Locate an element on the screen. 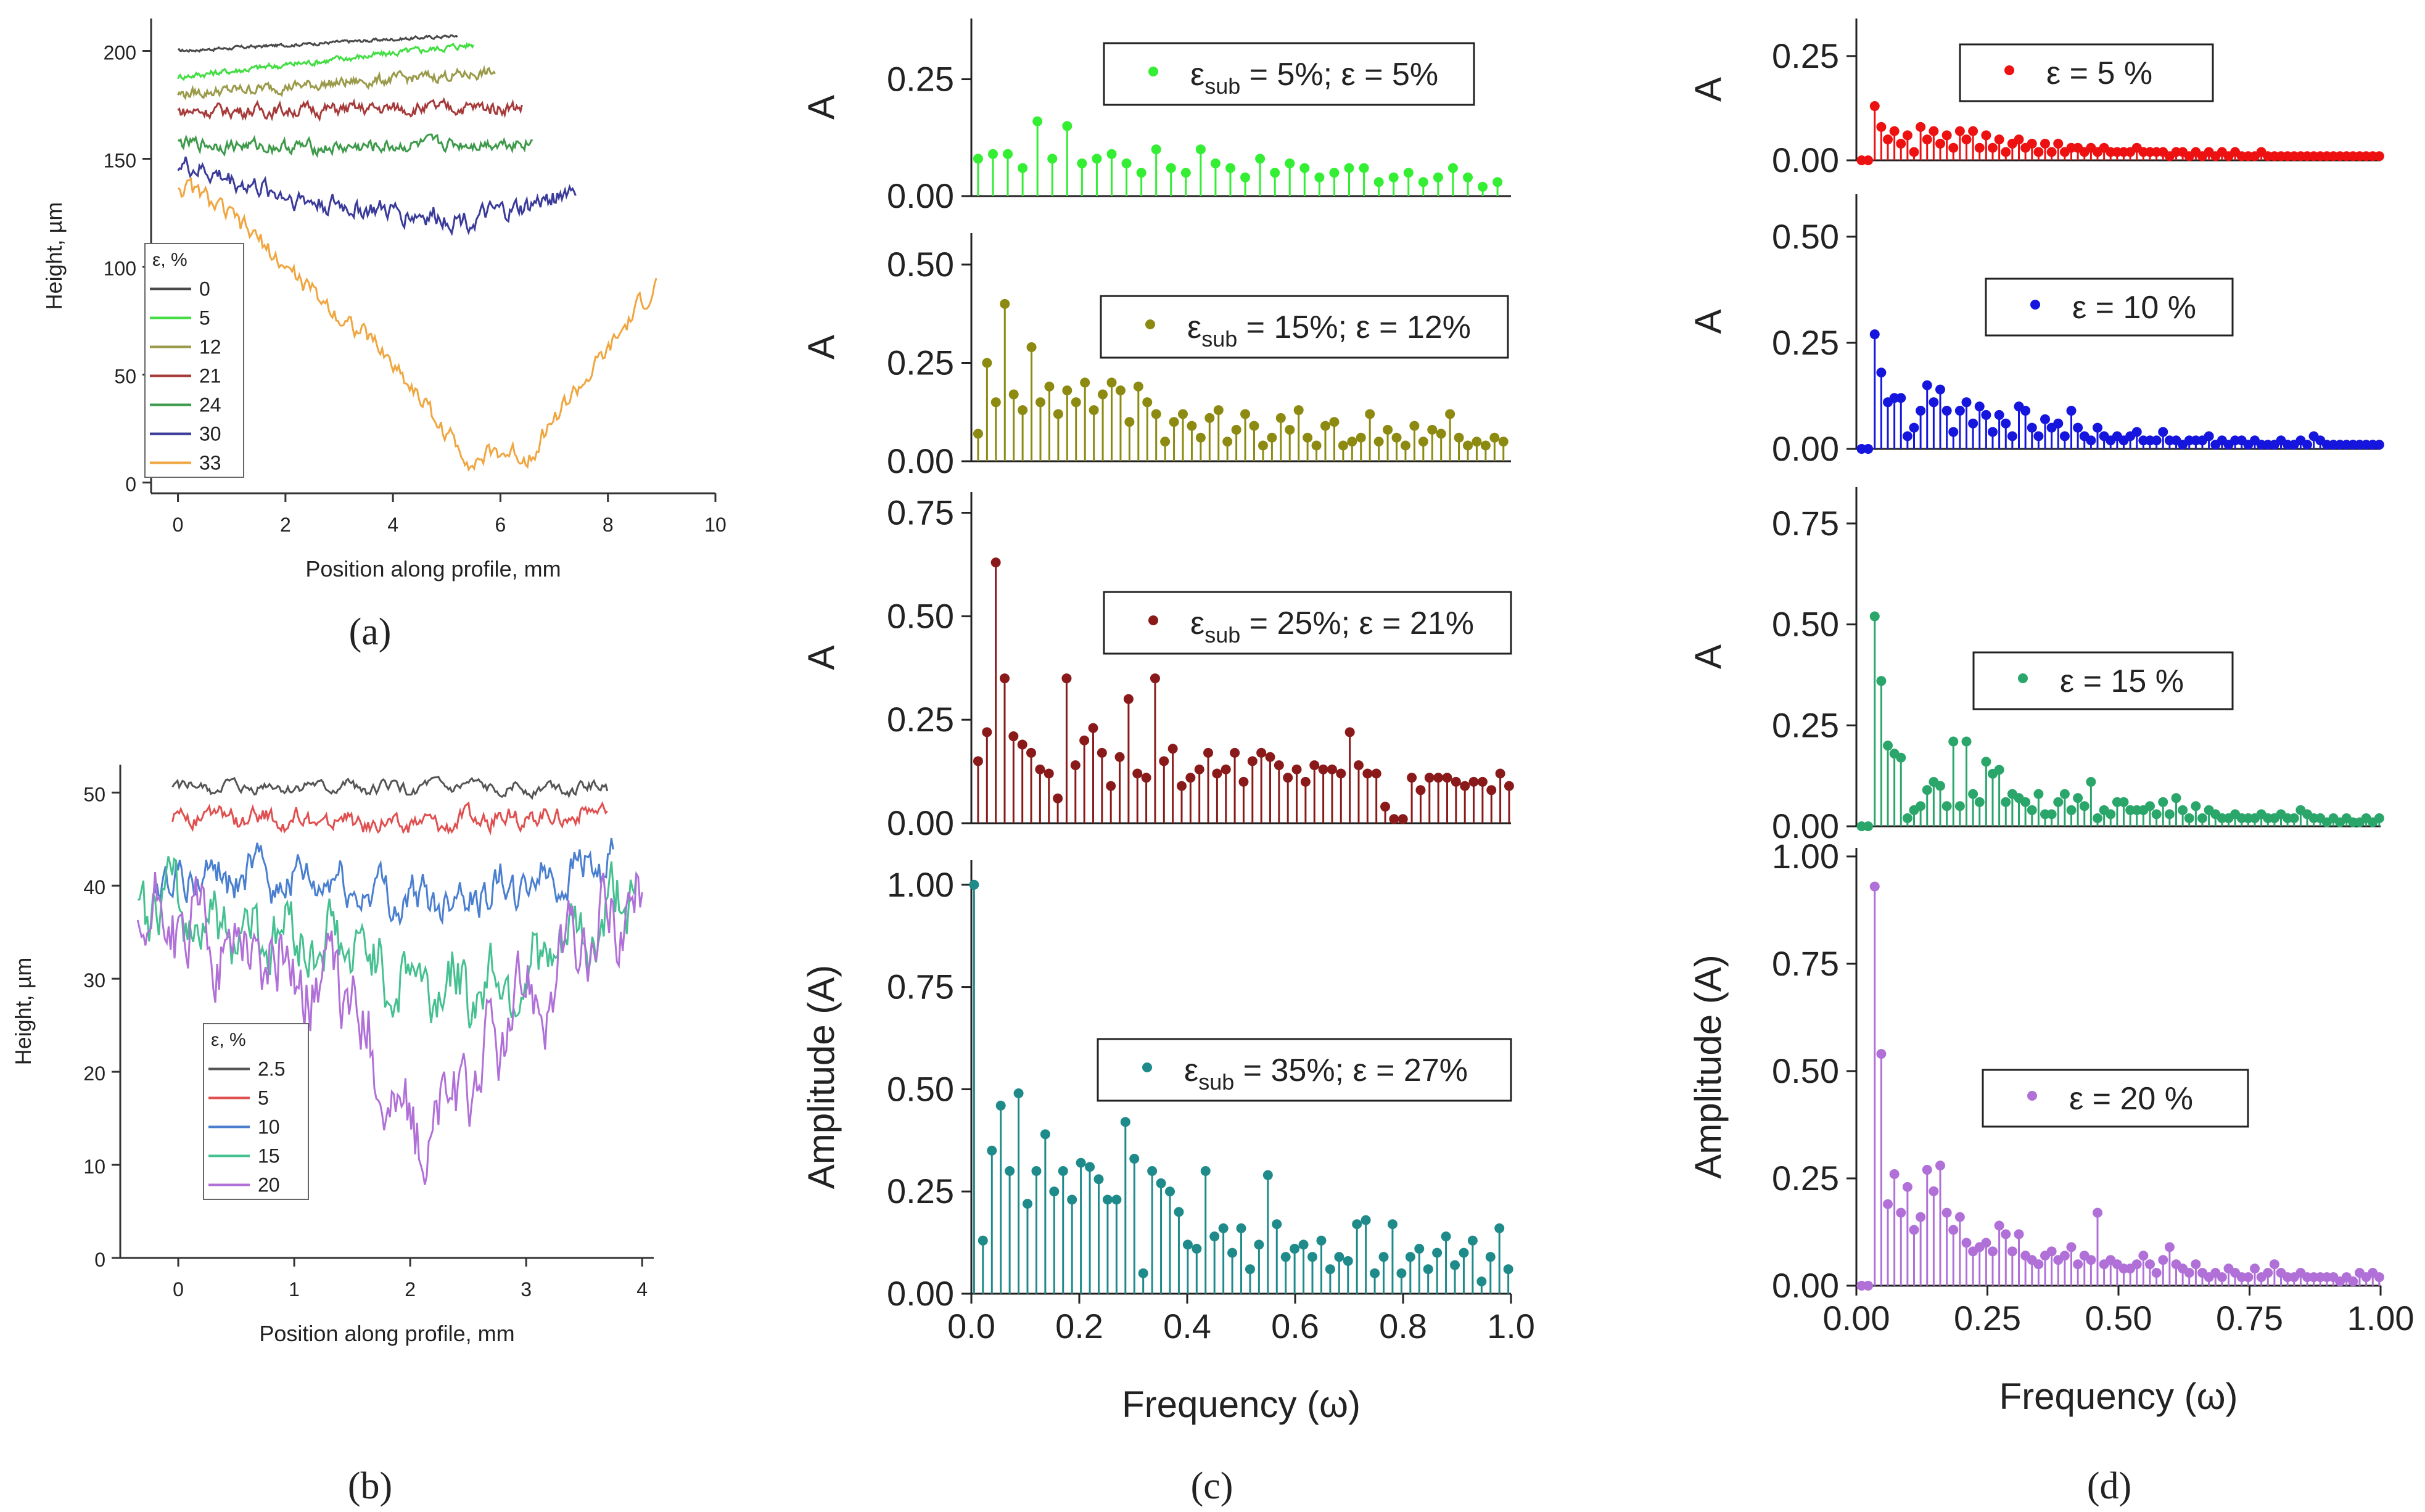  legend-rest: = 5%; ε = 5% is located at coordinates (1339, 74).